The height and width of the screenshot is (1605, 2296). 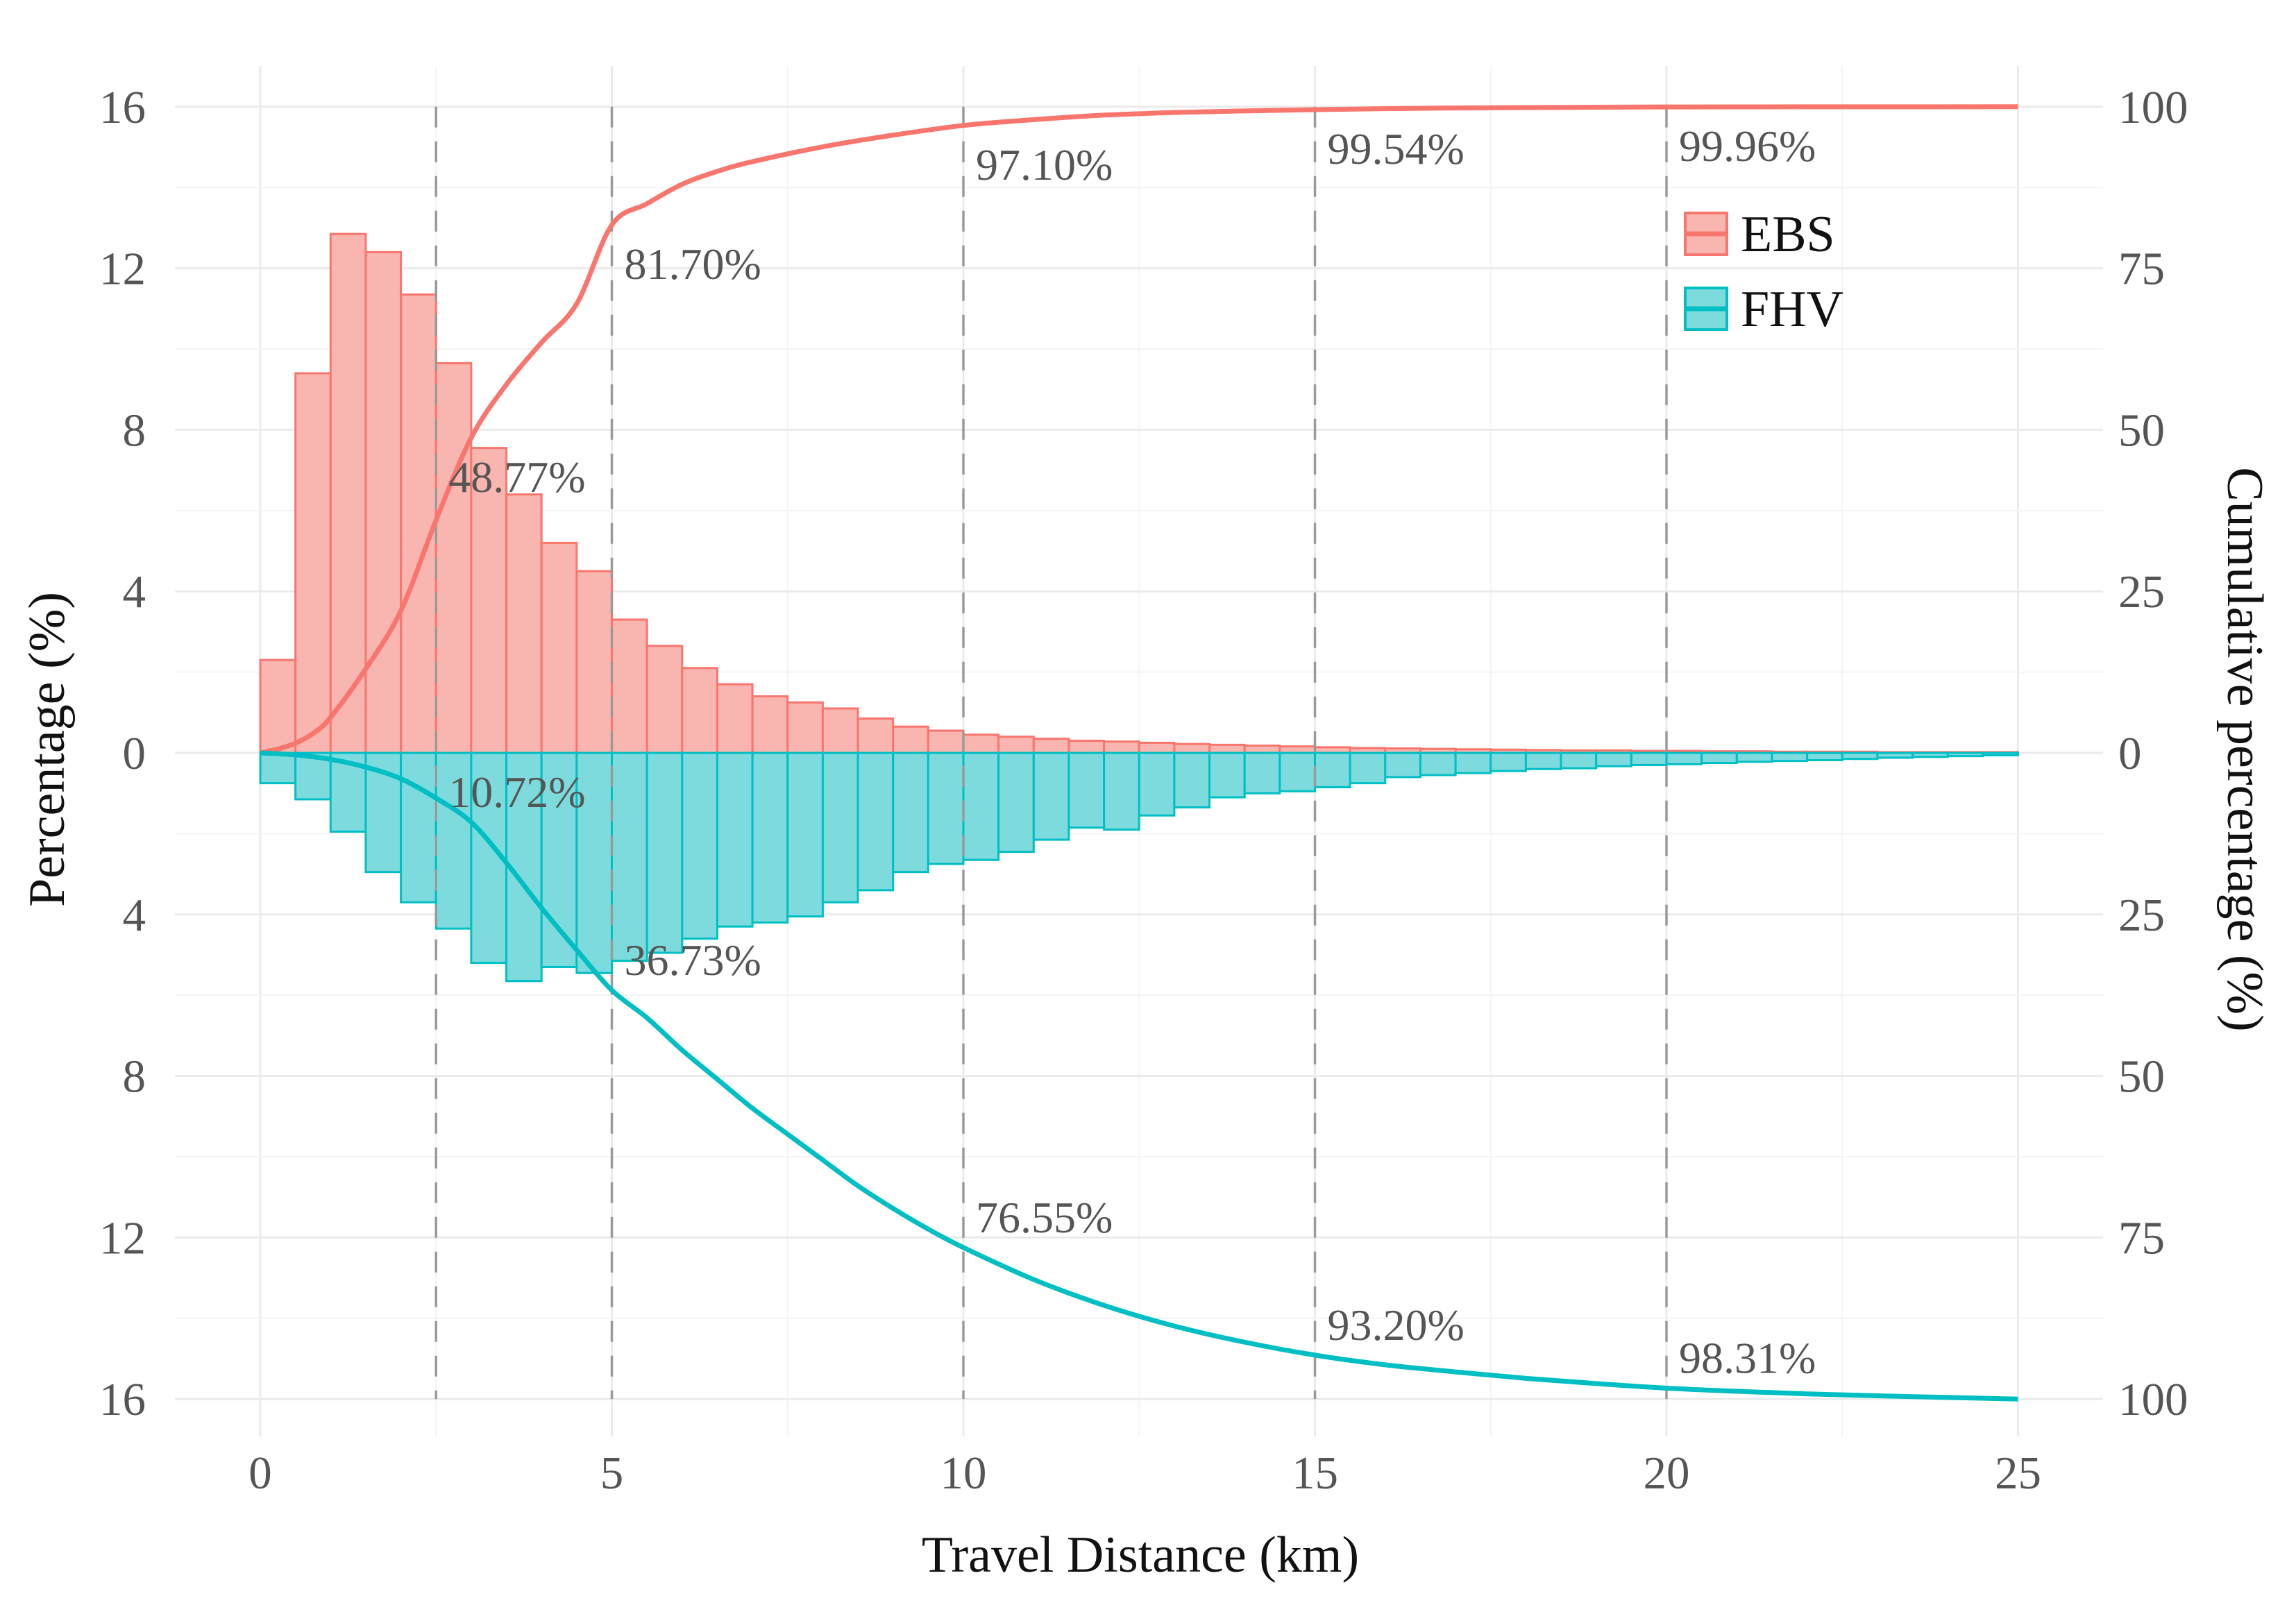 I want to click on annotation-label: 10.72%, so click(x=516, y=792).